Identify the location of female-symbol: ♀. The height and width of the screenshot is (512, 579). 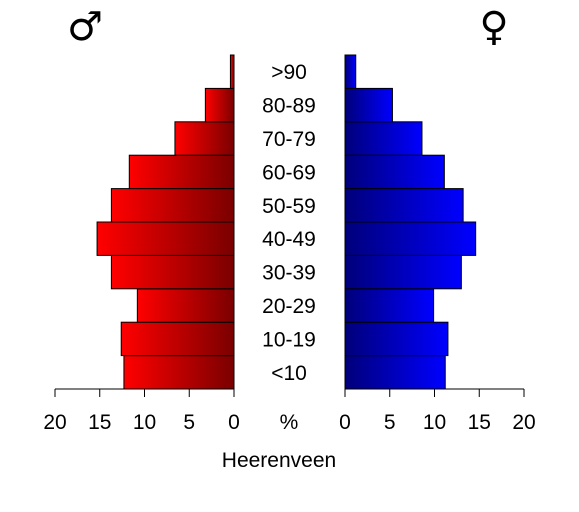
(493, 27).